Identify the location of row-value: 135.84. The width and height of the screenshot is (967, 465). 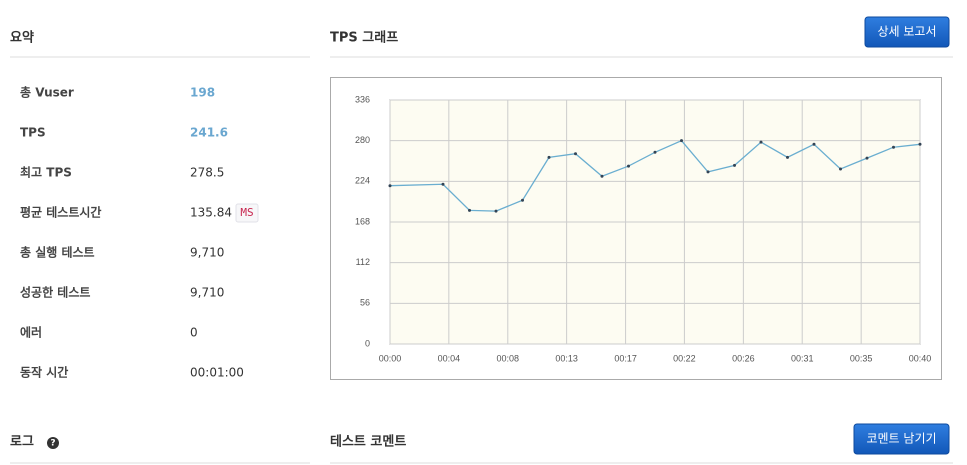
(211, 213).